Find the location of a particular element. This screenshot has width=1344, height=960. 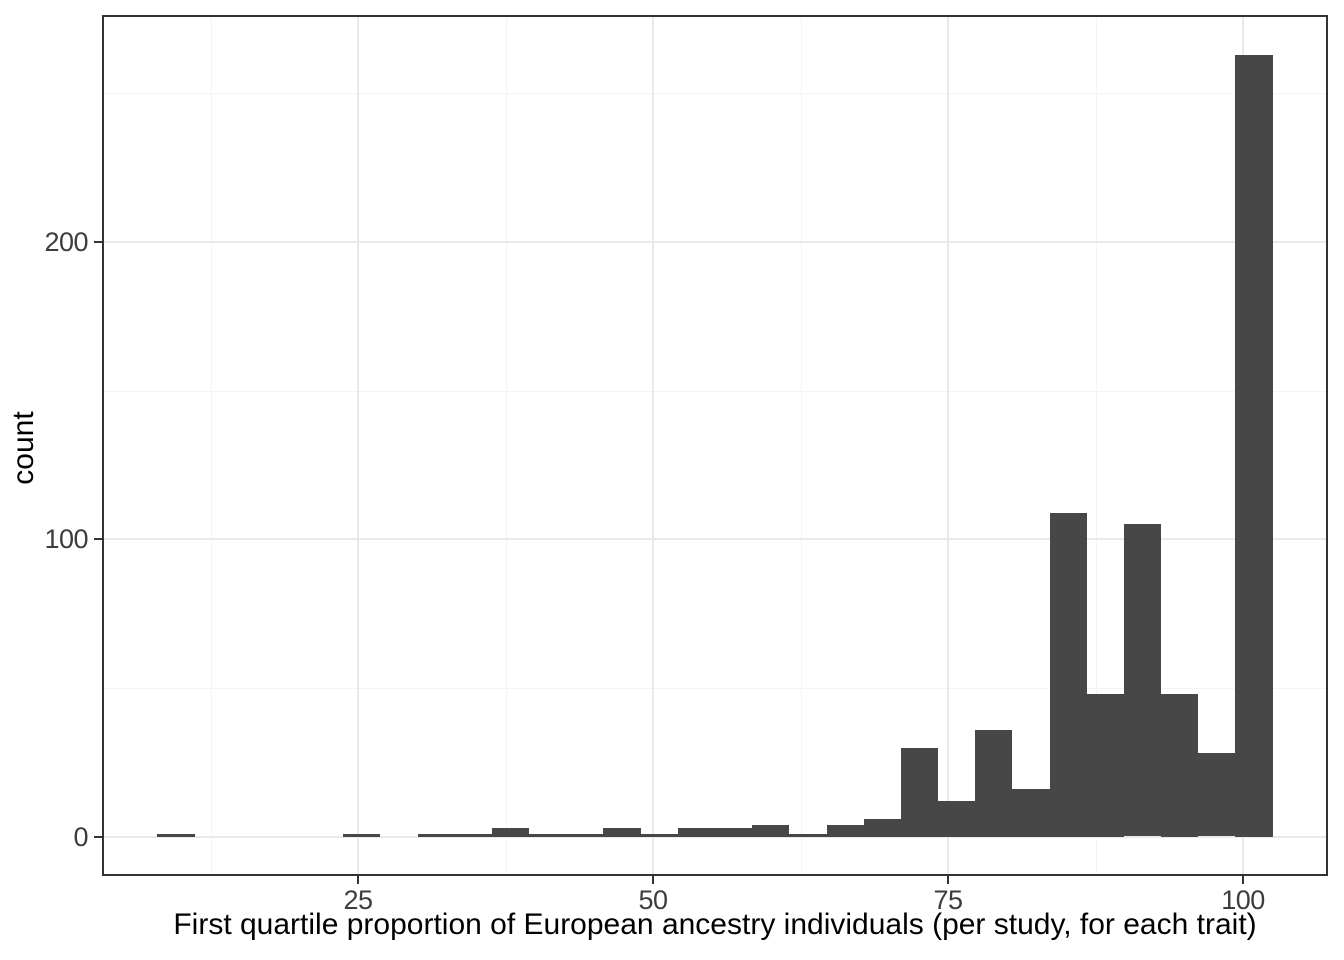

x-tick-label: 75 is located at coordinates (948, 900).